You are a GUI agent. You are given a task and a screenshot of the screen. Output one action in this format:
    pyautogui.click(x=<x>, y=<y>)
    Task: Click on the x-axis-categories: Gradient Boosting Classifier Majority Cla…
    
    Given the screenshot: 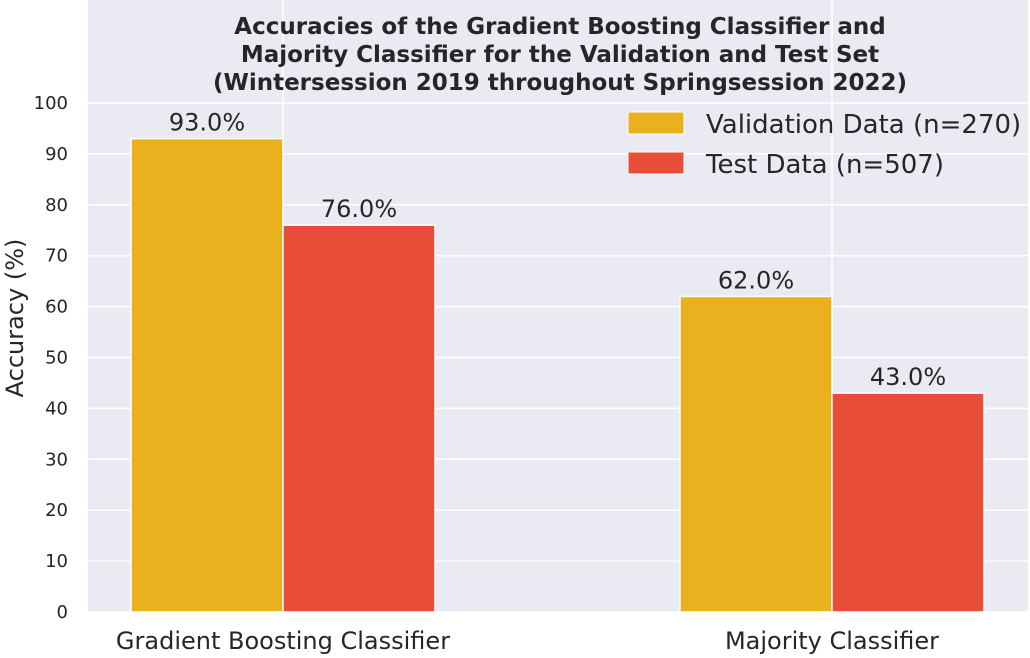 What is the action you would take?
    pyautogui.click(x=527, y=641)
    